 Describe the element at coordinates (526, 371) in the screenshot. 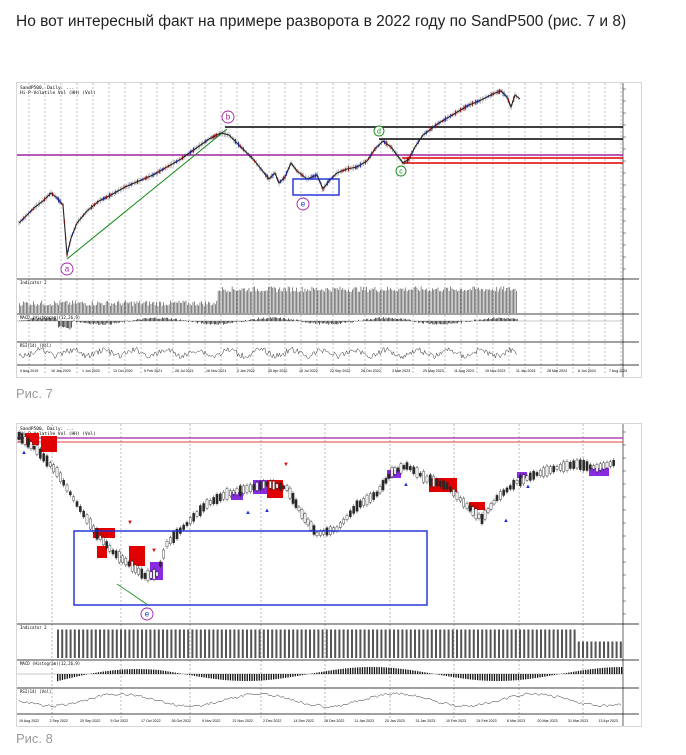

I see `x-axis-tick-label: 11 Jan 2024` at that location.